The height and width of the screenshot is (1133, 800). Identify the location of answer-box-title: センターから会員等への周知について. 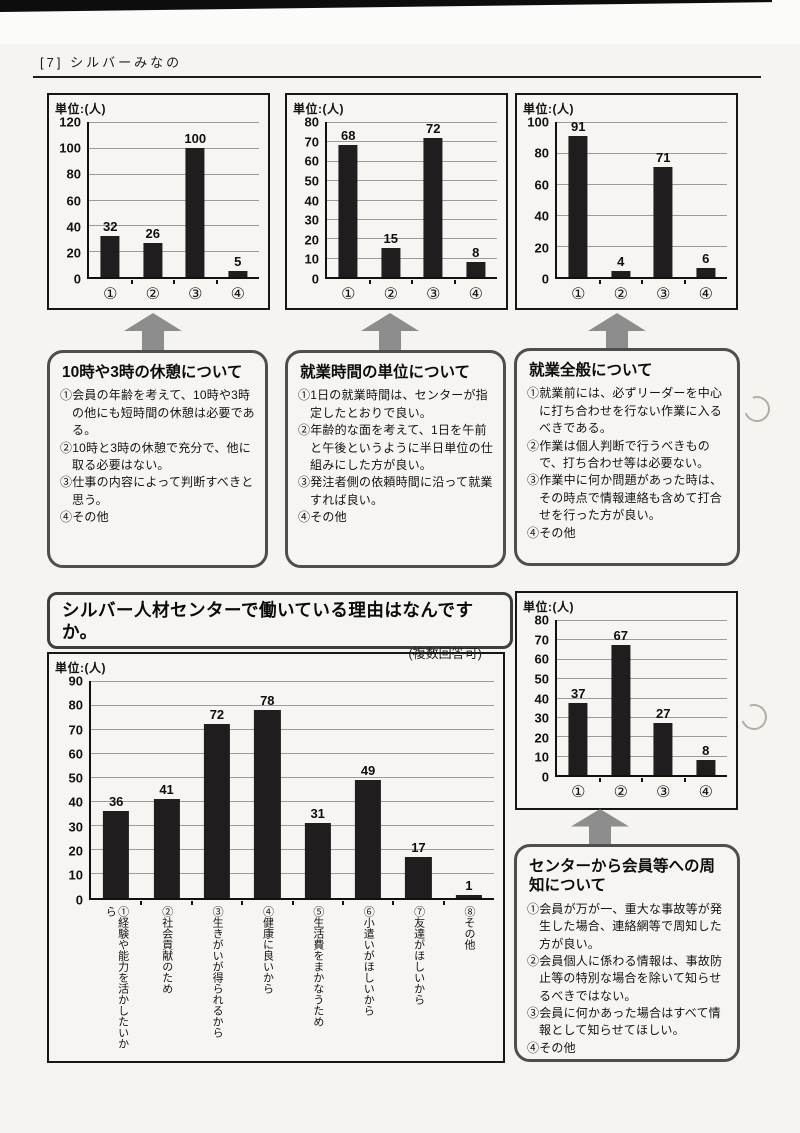
(622, 876).